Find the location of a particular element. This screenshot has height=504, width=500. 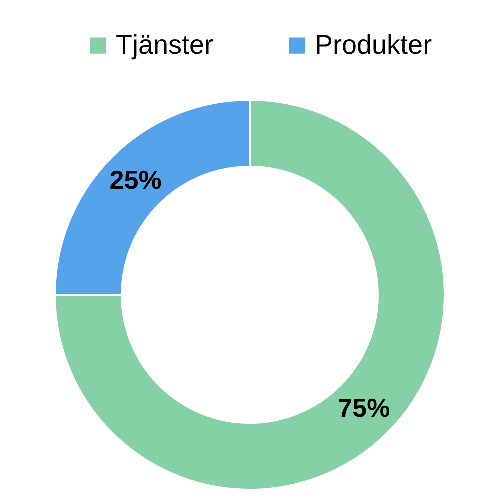

data-label: 25% is located at coordinates (136, 179).